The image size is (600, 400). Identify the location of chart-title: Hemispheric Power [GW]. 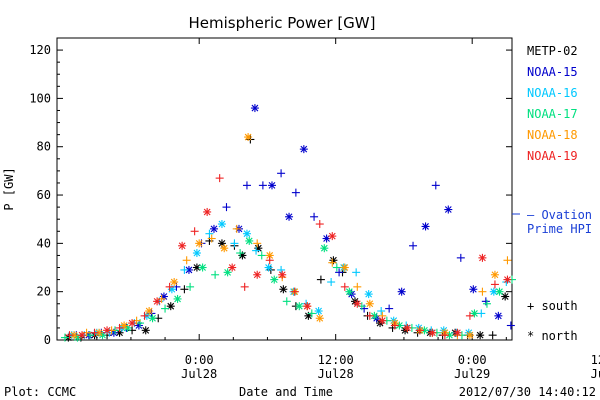
(282, 23).